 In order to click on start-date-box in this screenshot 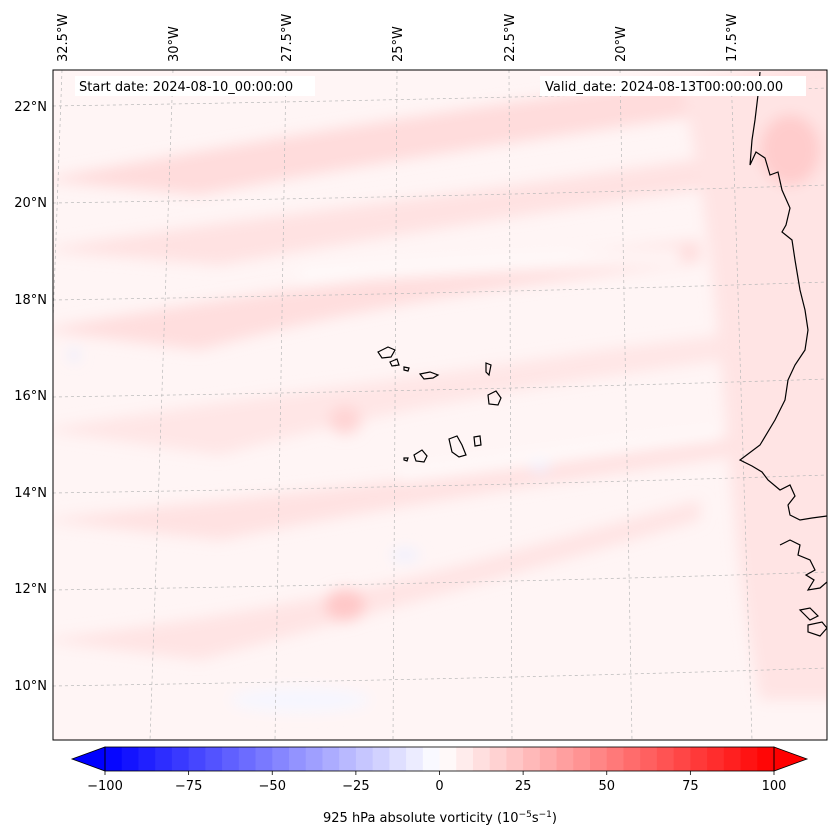, I will do `click(195, 86)`.